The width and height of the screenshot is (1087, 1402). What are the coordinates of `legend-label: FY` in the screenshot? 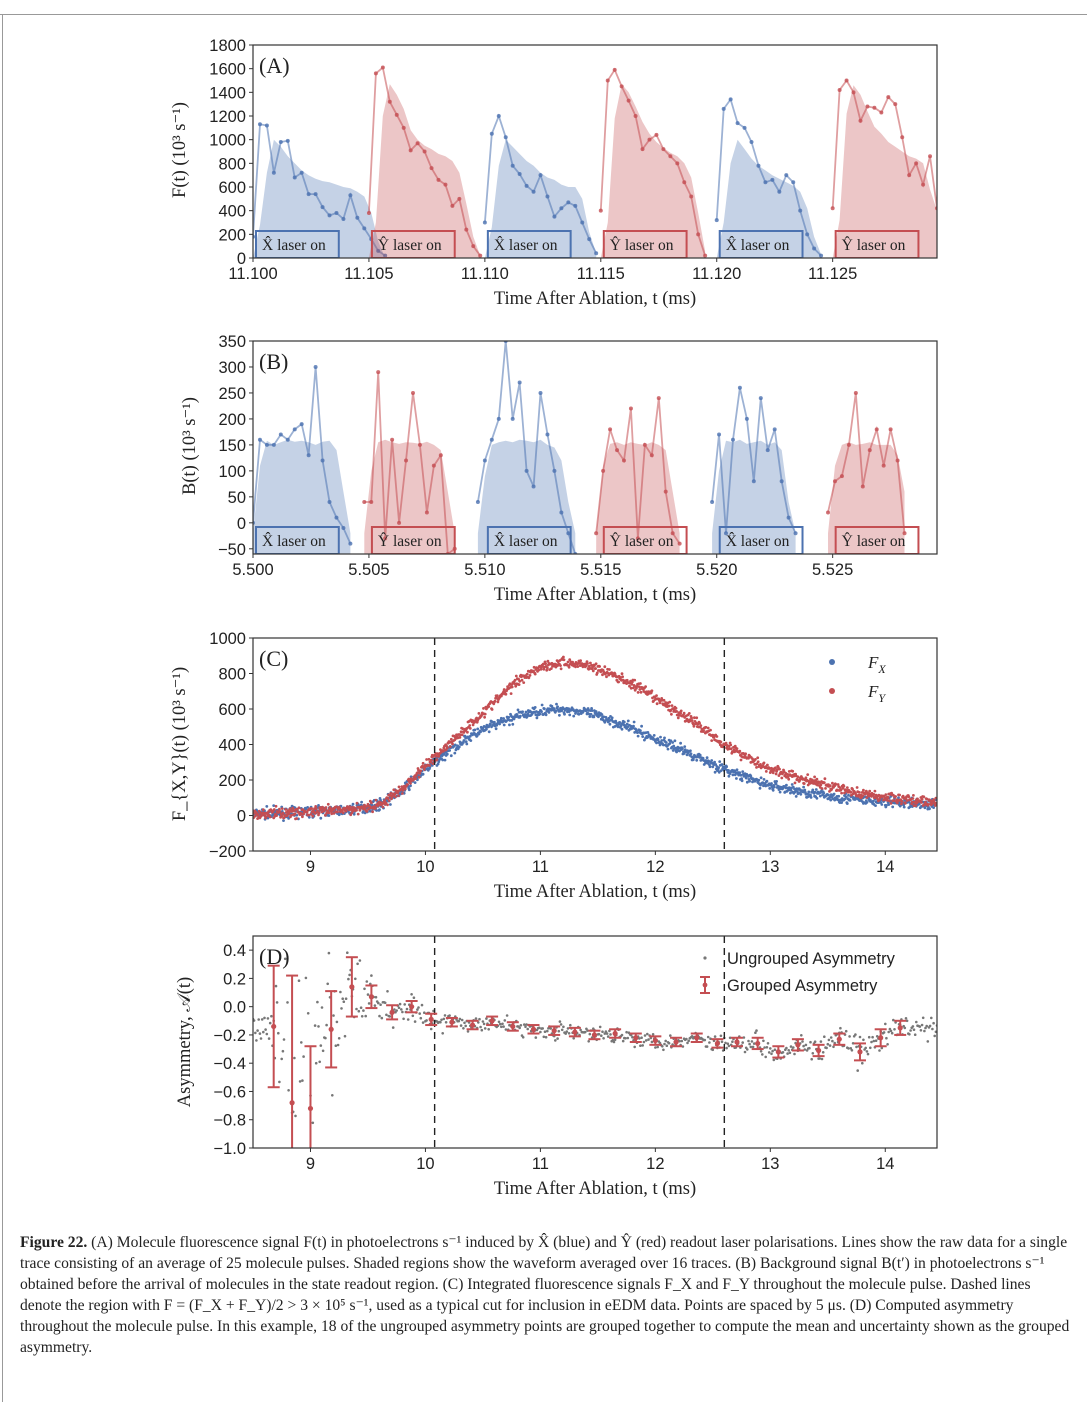 It's located at (876, 693).